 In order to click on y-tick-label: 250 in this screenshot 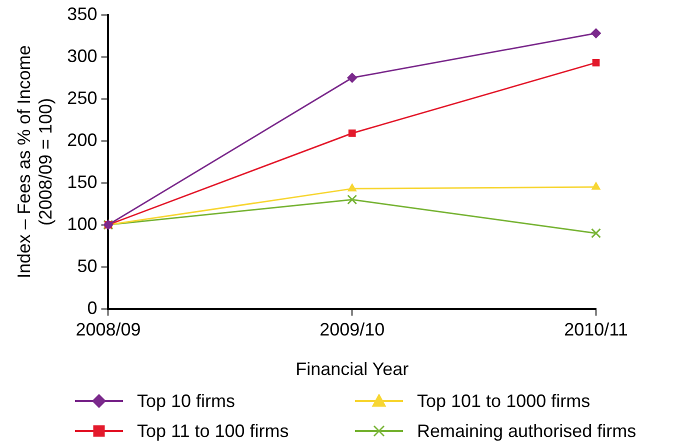, I will do `click(82, 98)`.